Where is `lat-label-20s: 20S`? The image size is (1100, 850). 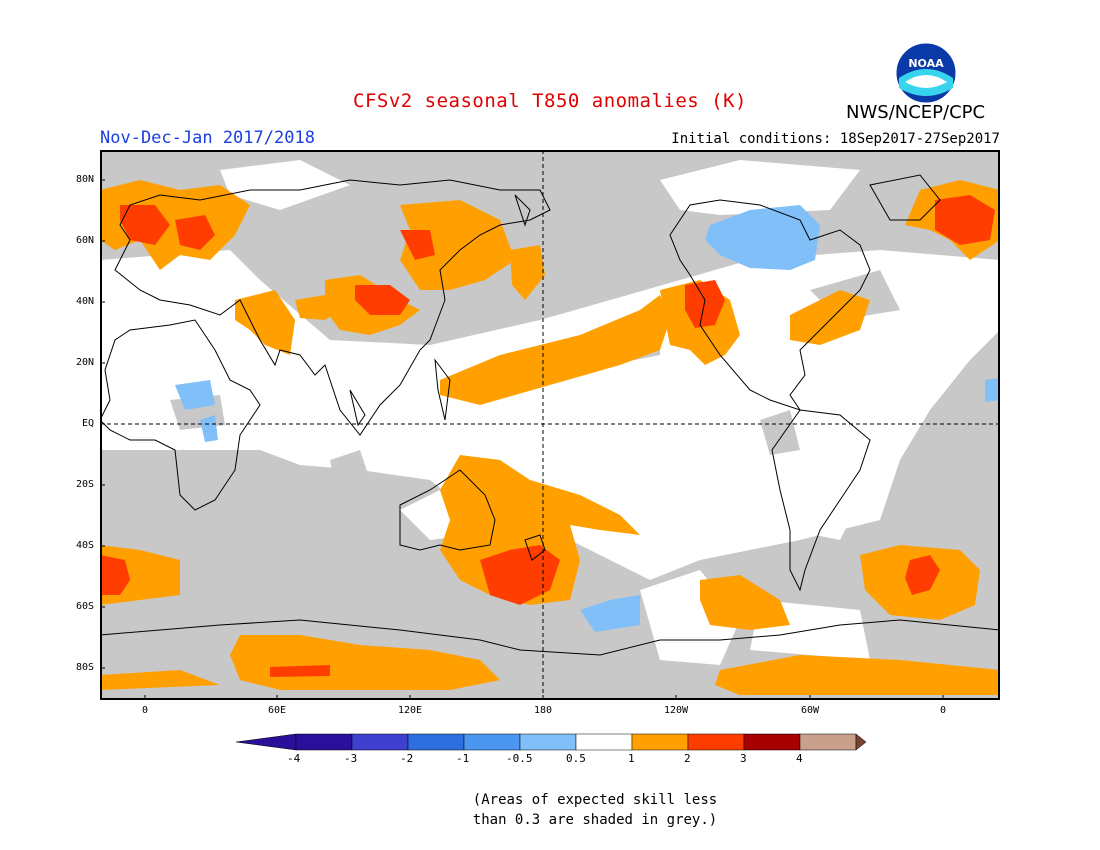 lat-label-20s: 20S is located at coordinates (84, 484).